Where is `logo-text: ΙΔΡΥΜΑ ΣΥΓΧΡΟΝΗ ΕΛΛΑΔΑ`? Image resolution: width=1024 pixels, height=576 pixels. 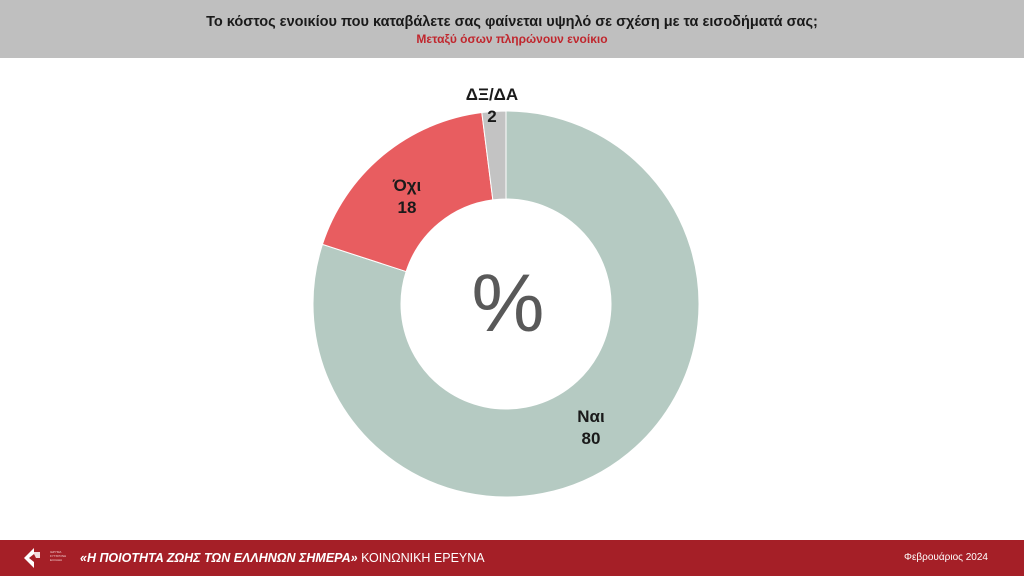 logo-text: ΙΔΡΥΜΑ ΣΥΓΧΡΟΝΗ ΕΛΛΑΔΑ is located at coordinates (58, 556).